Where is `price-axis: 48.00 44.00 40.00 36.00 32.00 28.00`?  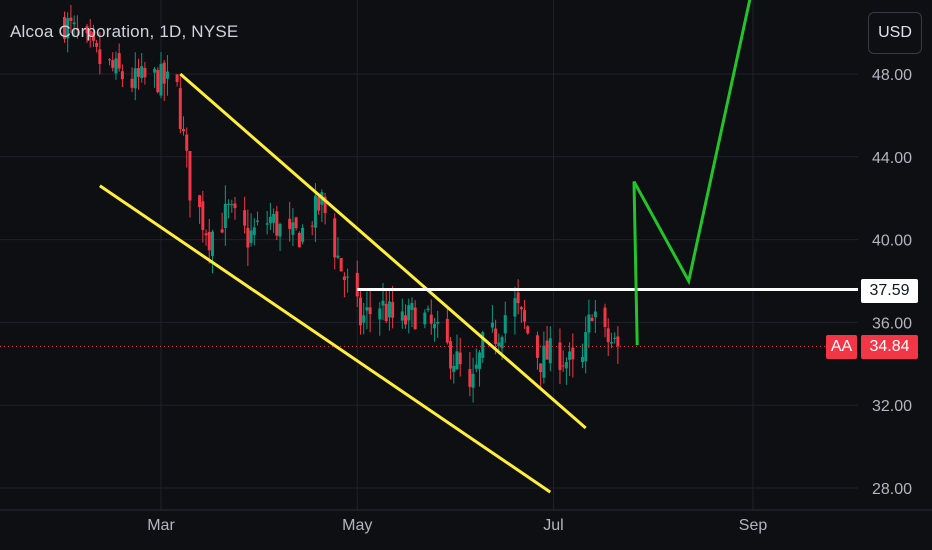
price-axis: 48.00 44.00 40.00 36.00 32.00 28.00 is located at coordinates (892, 282).